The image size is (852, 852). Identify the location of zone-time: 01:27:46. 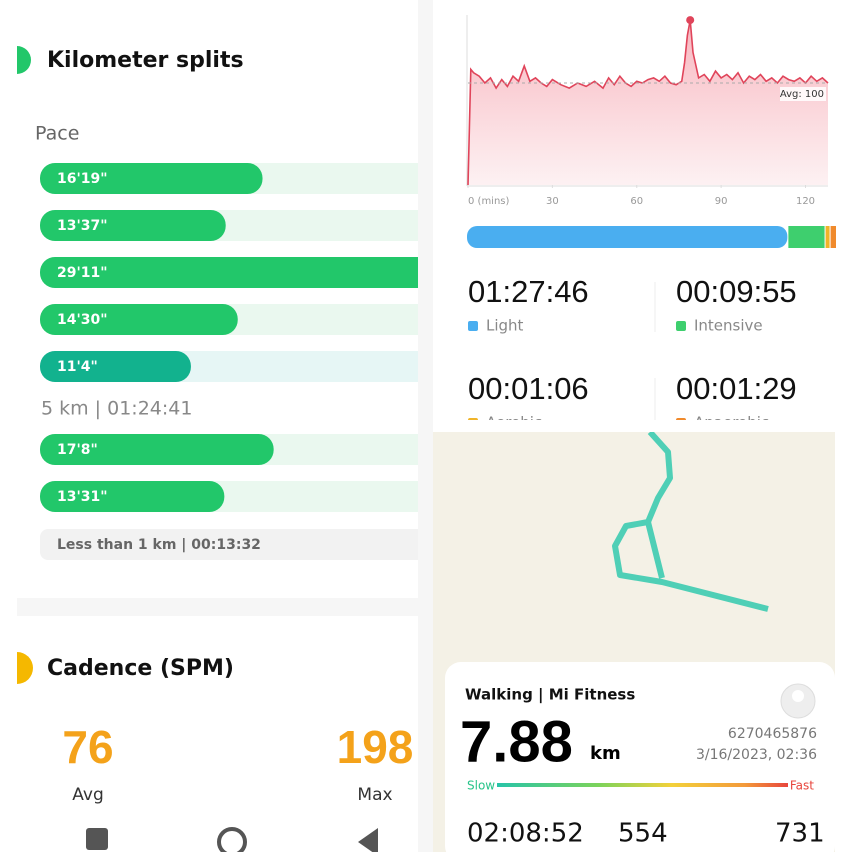
(528, 291).